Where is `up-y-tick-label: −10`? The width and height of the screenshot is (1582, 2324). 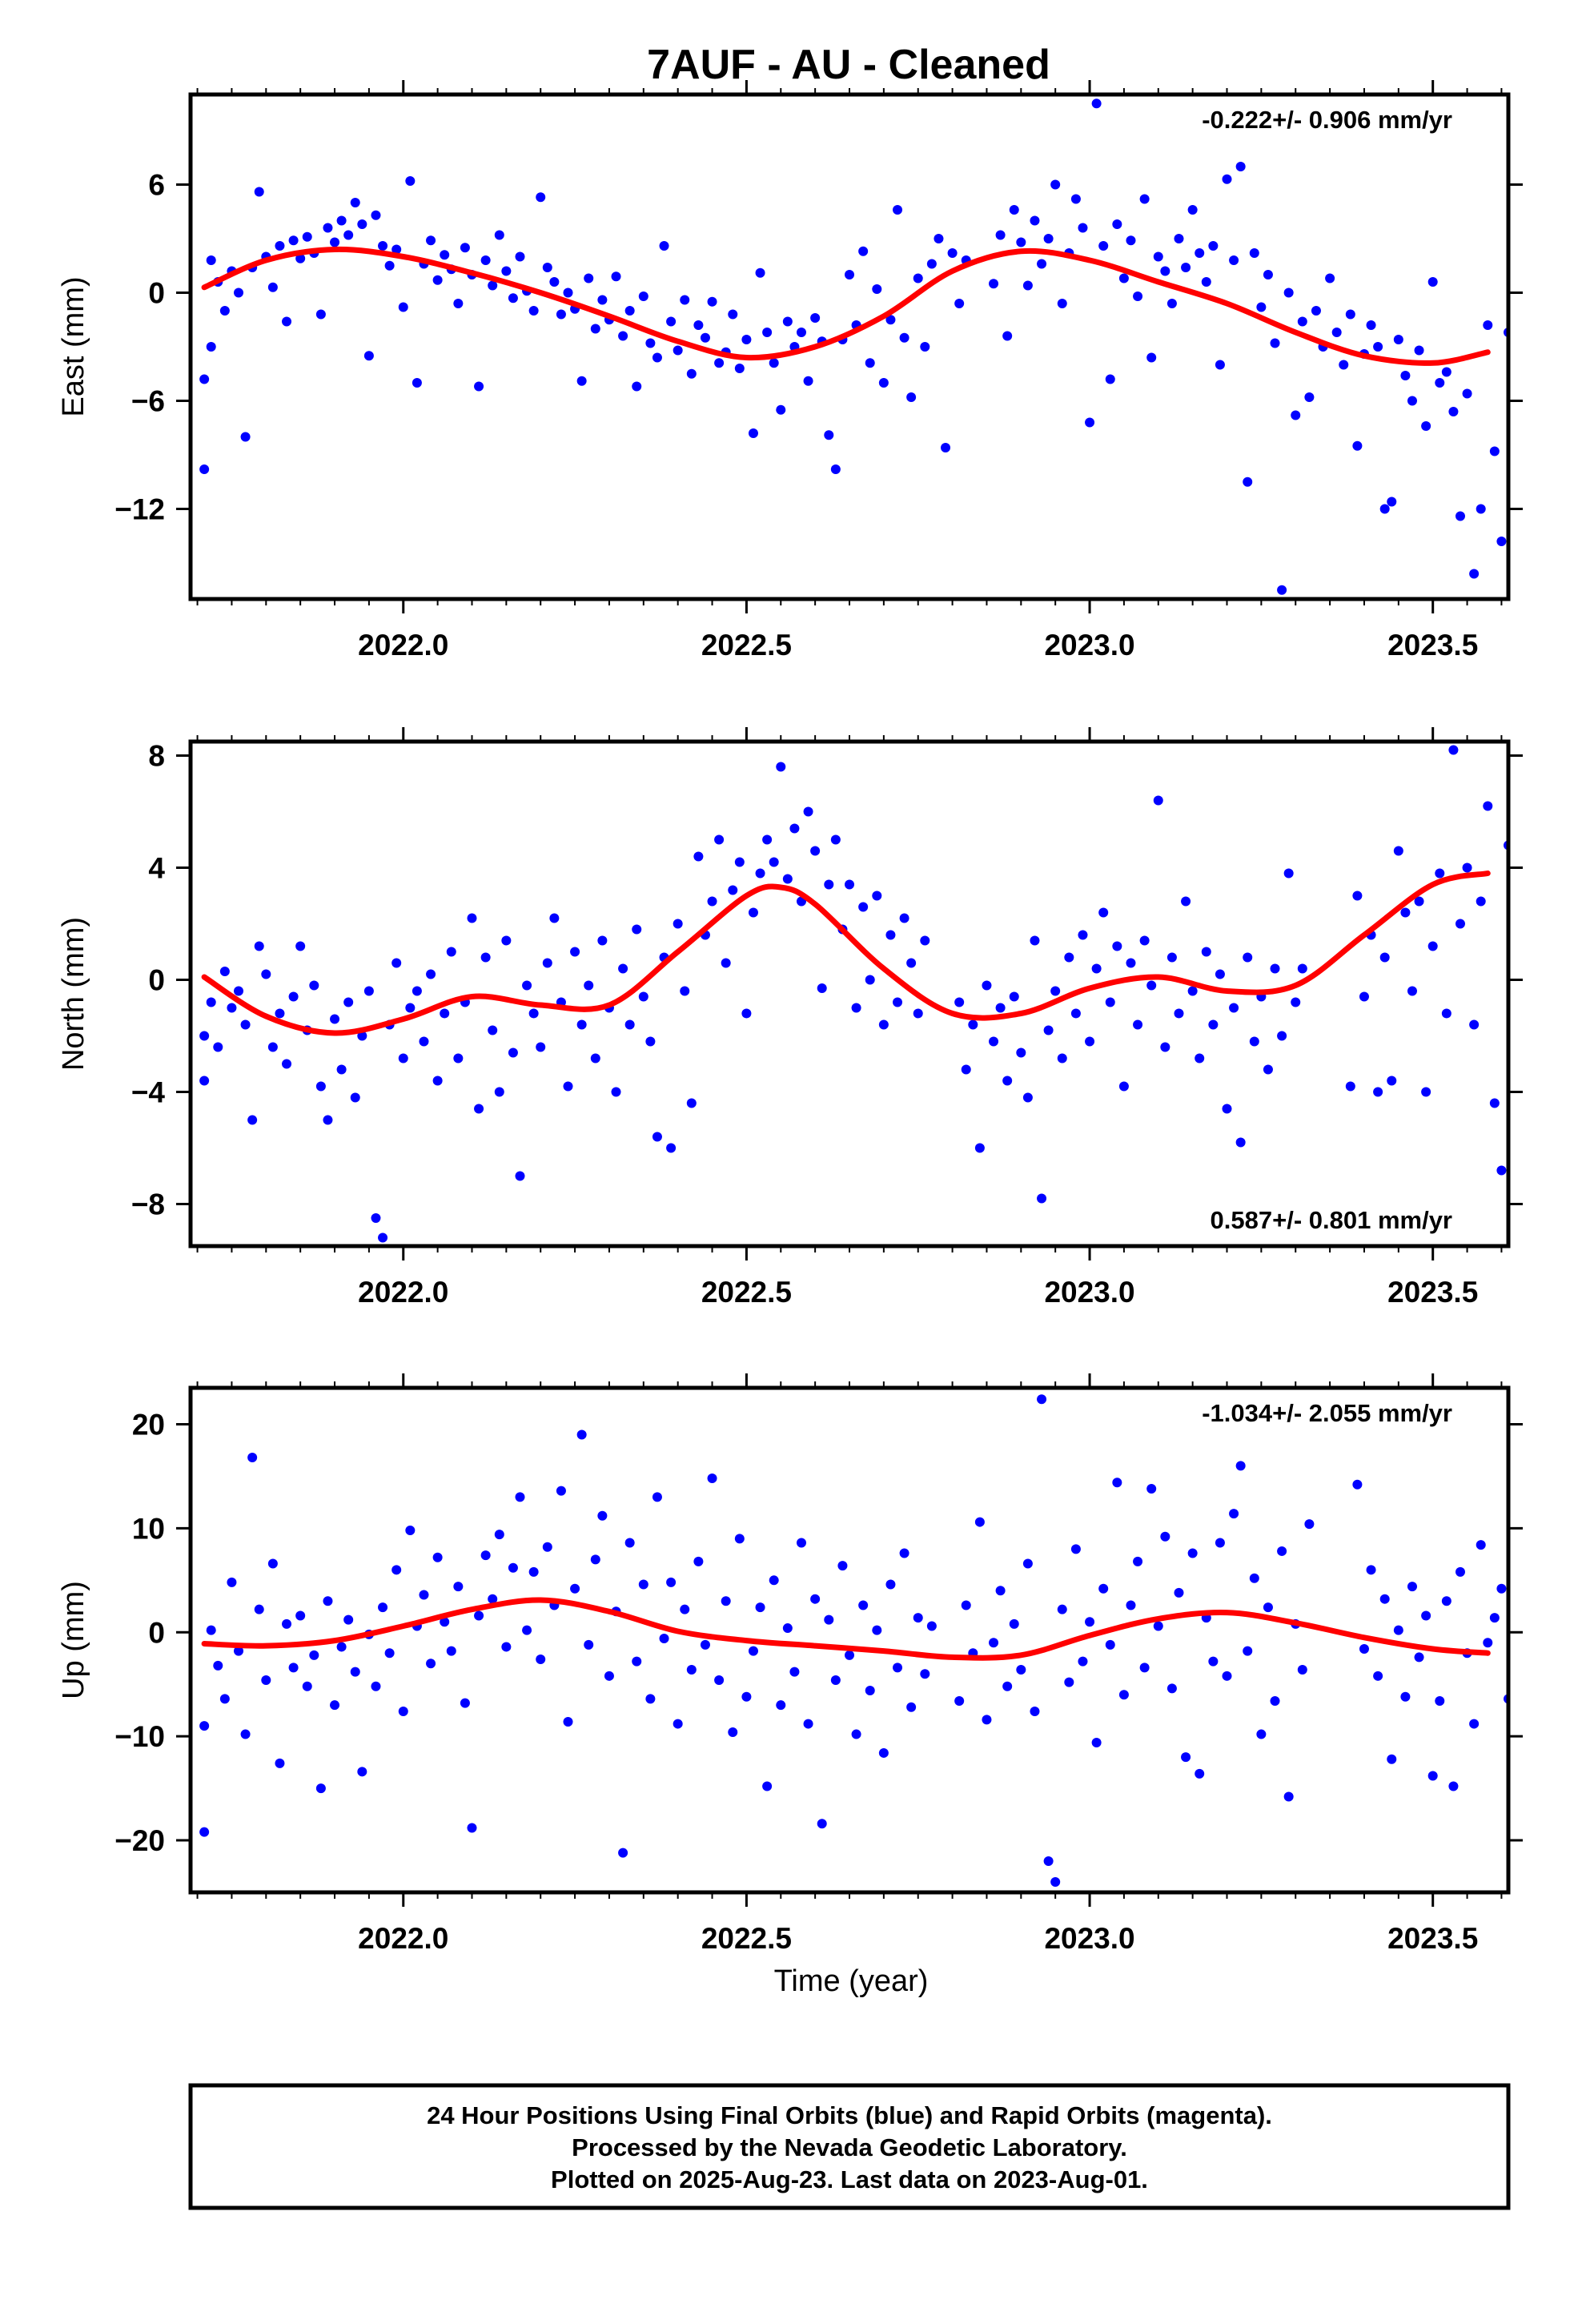
up-y-tick-label: −10 is located at coordinates (139, 1737).